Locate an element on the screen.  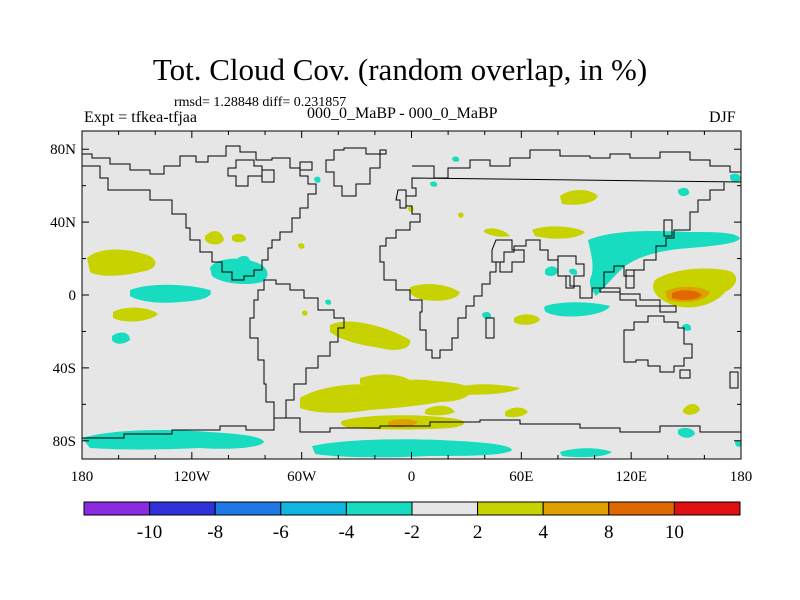
strong-positive-regions is located at coordinates (549, 357).